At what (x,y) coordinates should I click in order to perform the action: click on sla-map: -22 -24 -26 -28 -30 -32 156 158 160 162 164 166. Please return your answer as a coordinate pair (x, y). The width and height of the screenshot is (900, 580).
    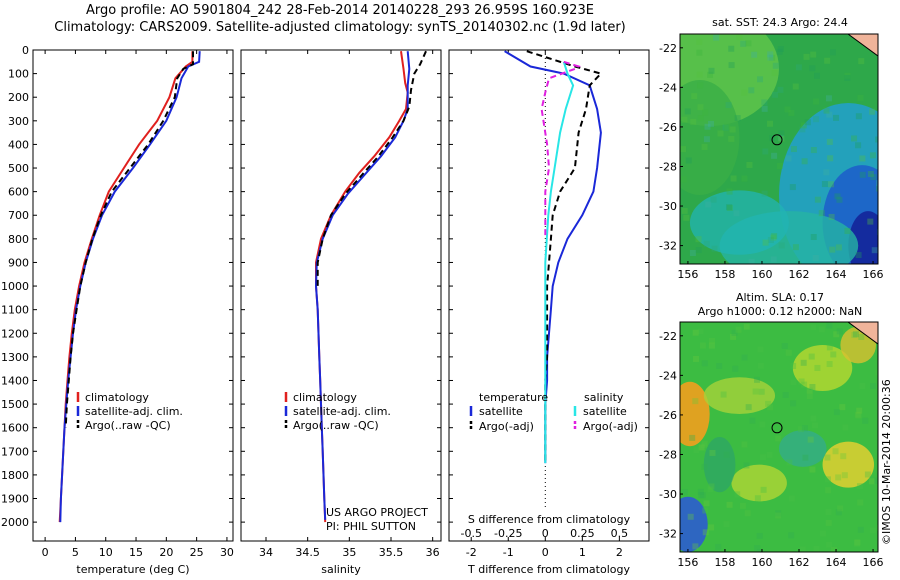
    Looking at the image, I should click on (771, 445).